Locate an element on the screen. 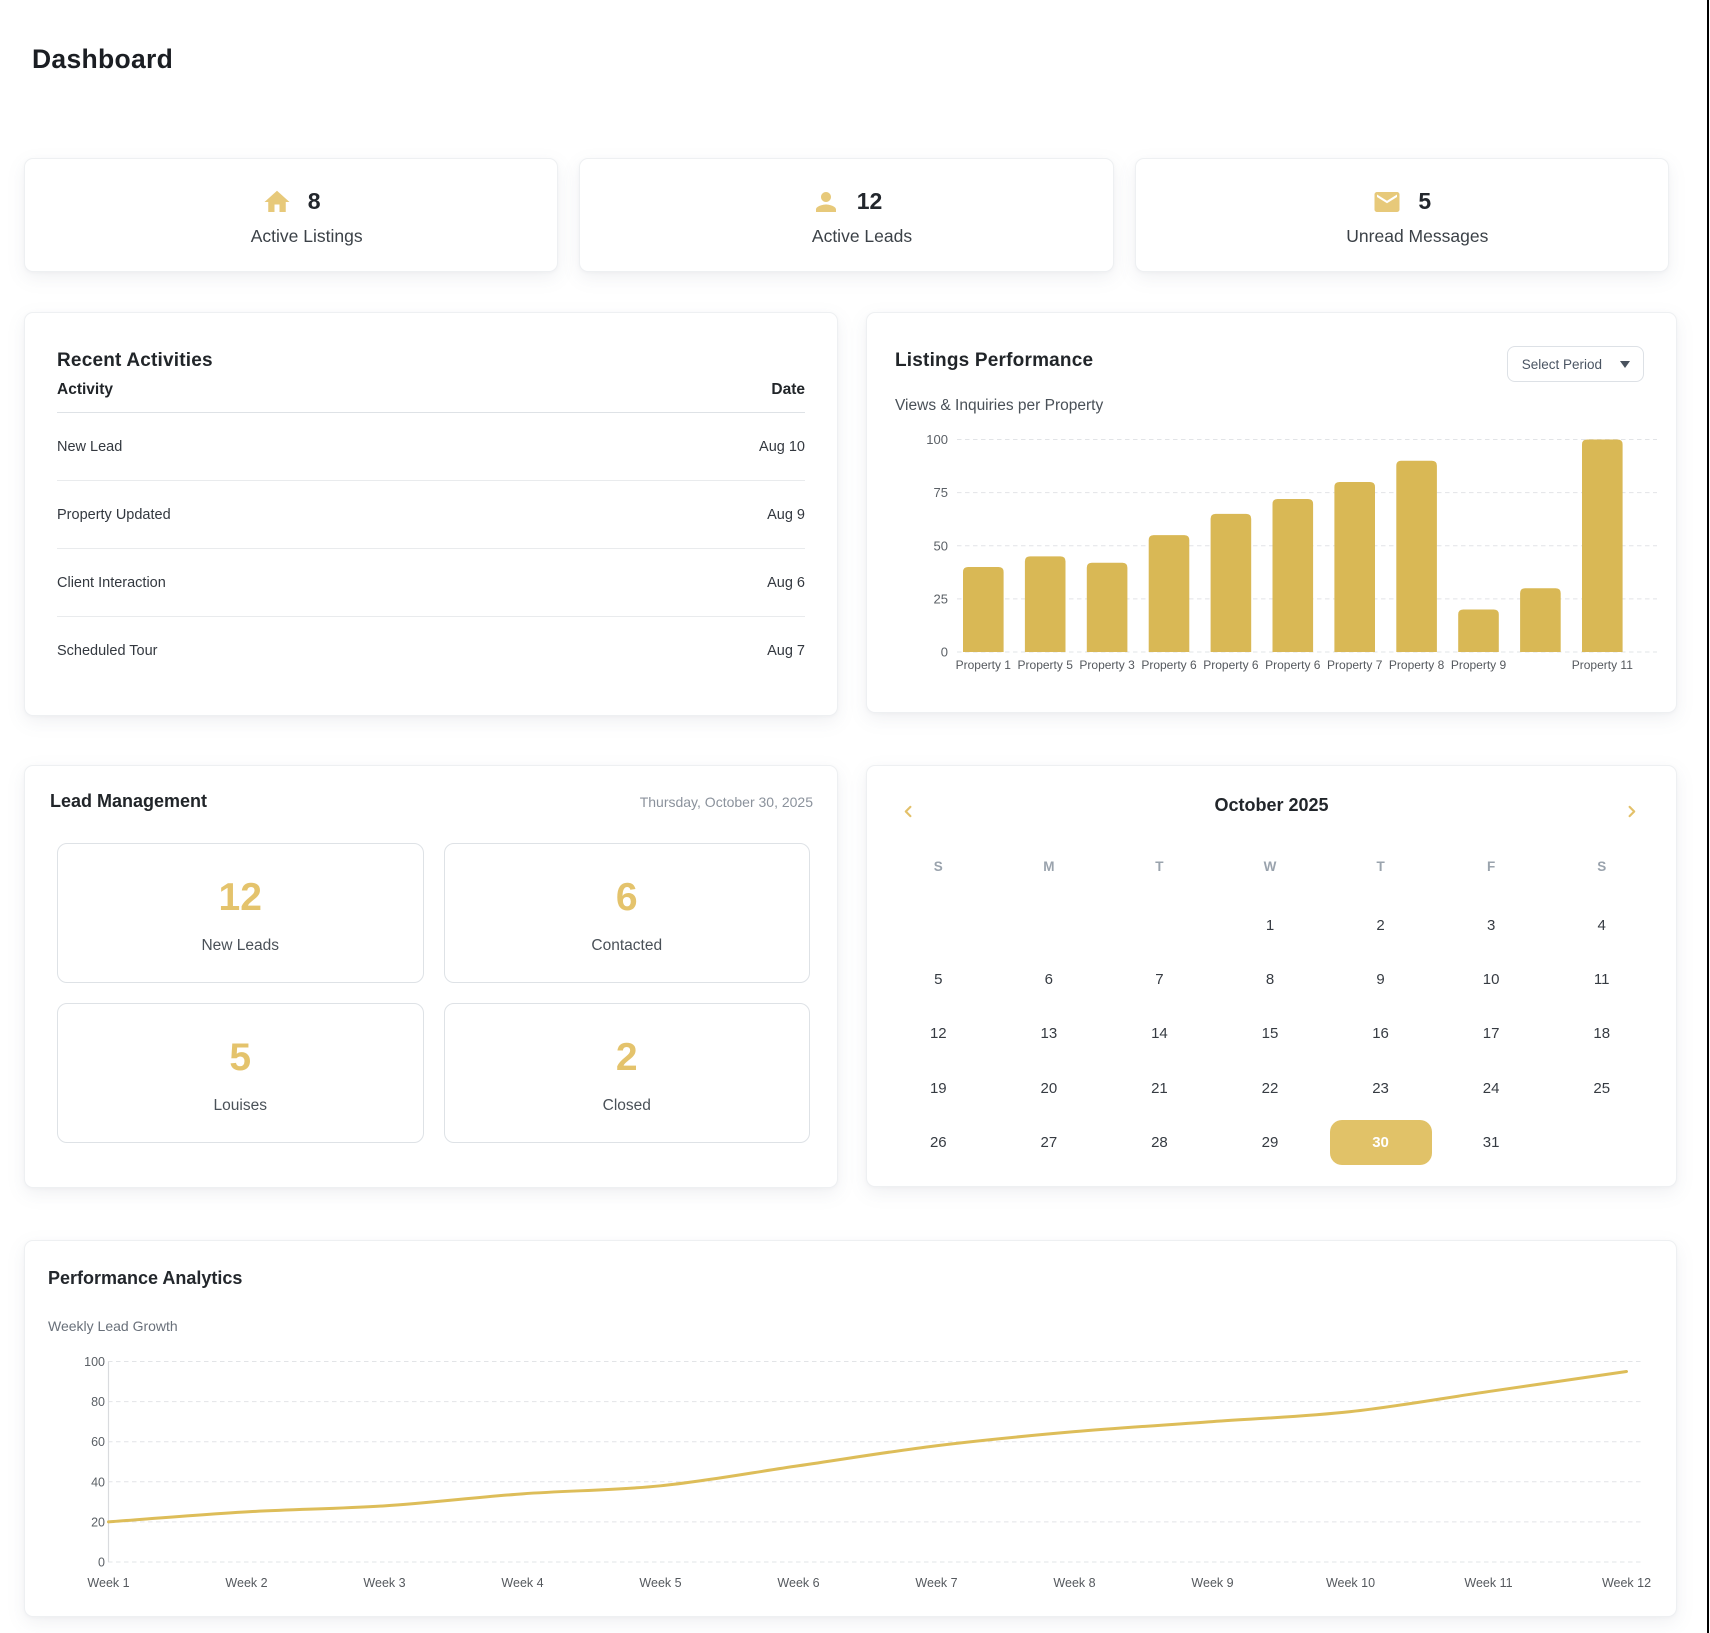 The height and width of the screenshot is (1633, 1710). calendar-cell: 30 is located at coordinates (1380, 1142).